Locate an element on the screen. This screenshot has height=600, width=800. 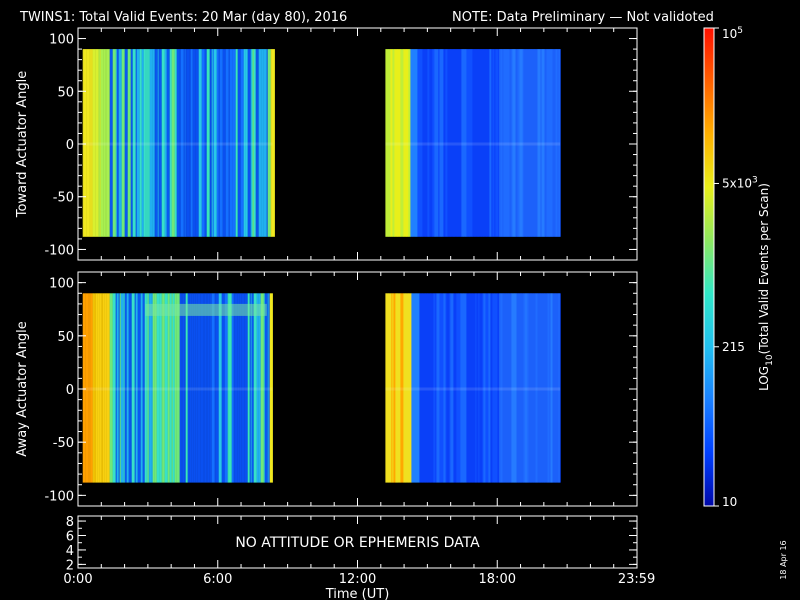
colorbar-tick-label: 105 is located at coordinates (732, 33).